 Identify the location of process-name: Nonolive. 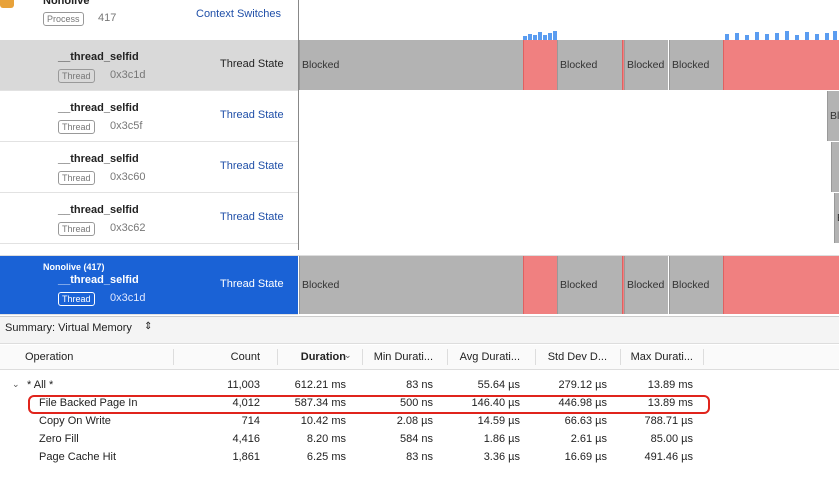
(66, 3).